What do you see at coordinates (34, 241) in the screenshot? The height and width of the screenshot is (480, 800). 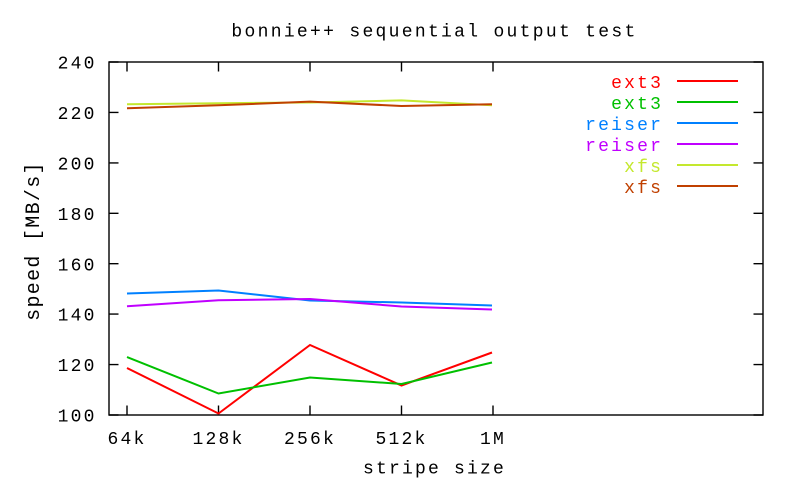 I see `svg-text: speed [MB/s]` at bounding box center [34, 241].